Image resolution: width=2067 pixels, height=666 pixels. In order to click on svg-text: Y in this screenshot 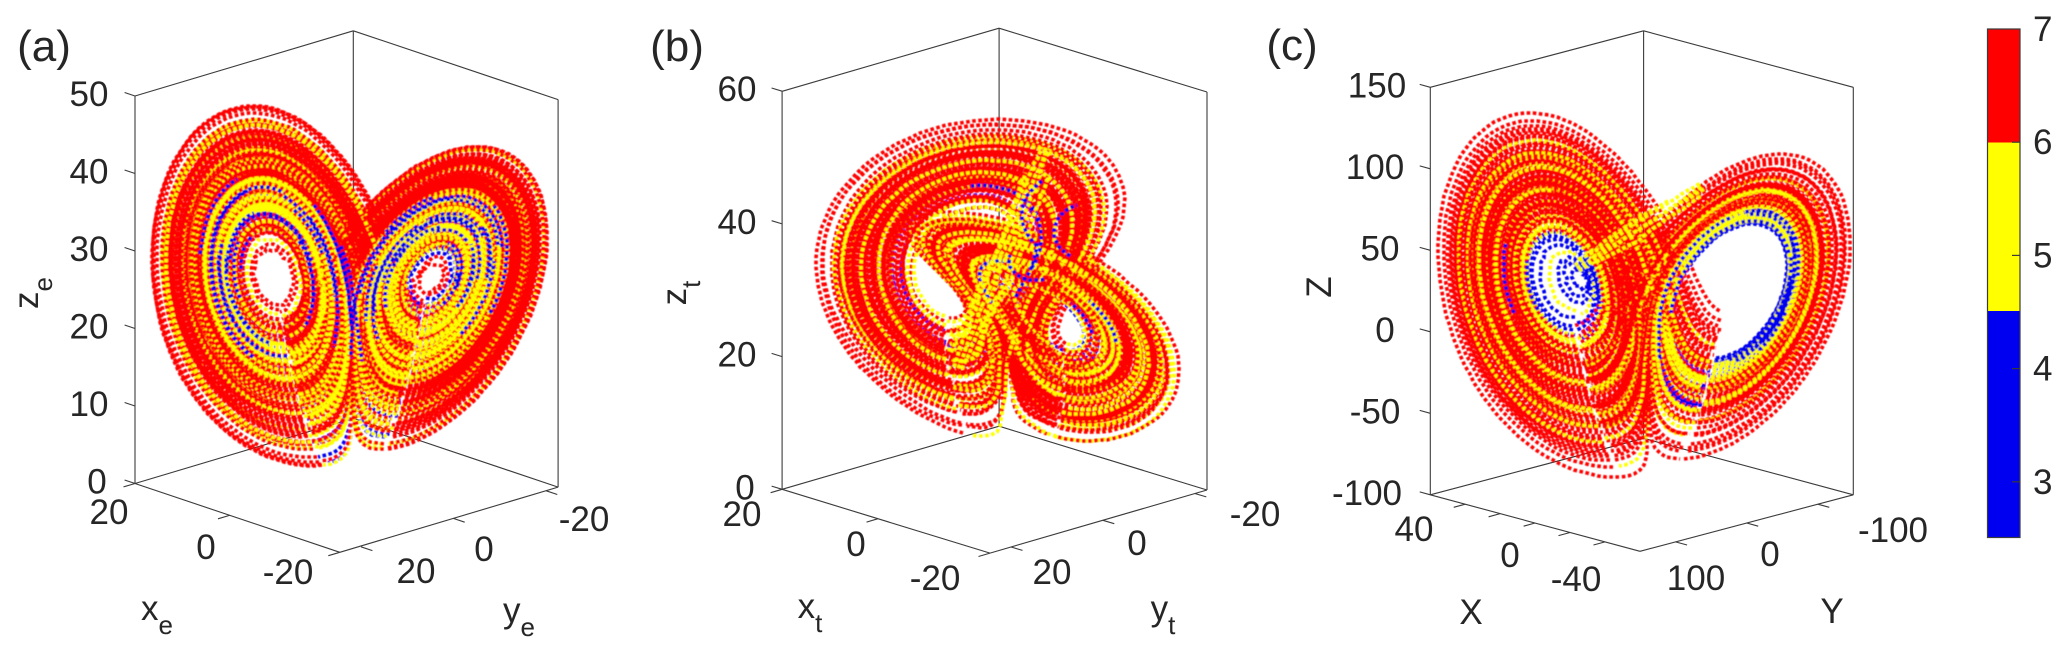, I will do `click(1831, 611)`.